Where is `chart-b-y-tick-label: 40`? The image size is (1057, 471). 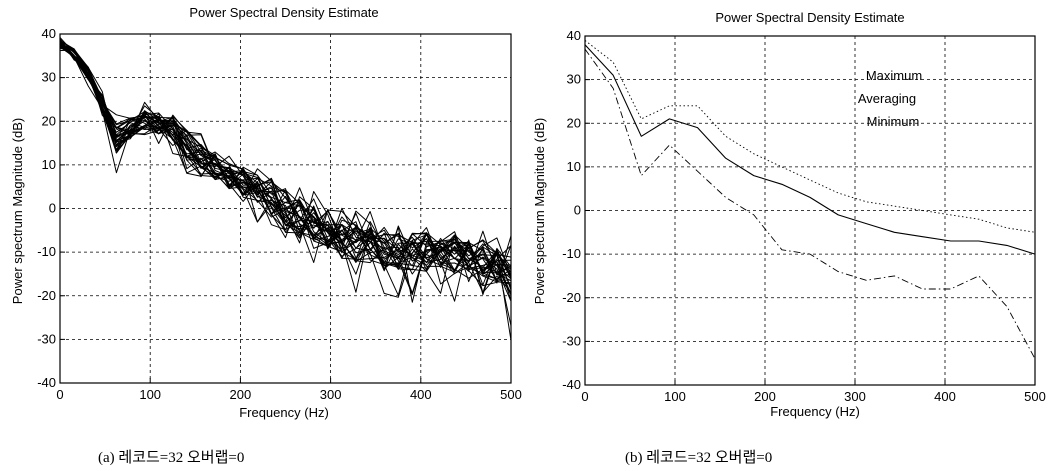
chart-b-y-tick-label: 40 is located at coordinates (574, 35).